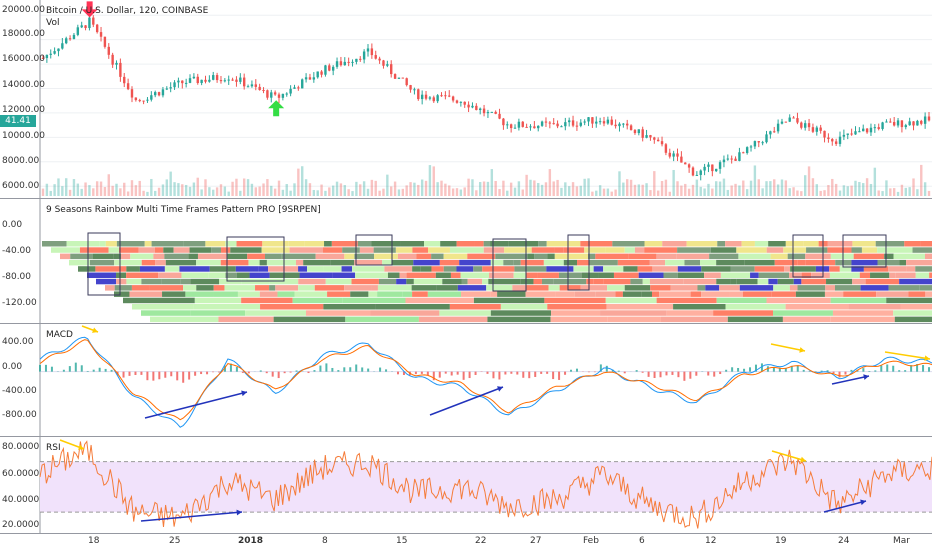 The image size is (932, 550). What do you see at coordinates (802, 350) in the screenshot?
I see `bearish-divergence-arrow-head` at bounding box center [802, 350].